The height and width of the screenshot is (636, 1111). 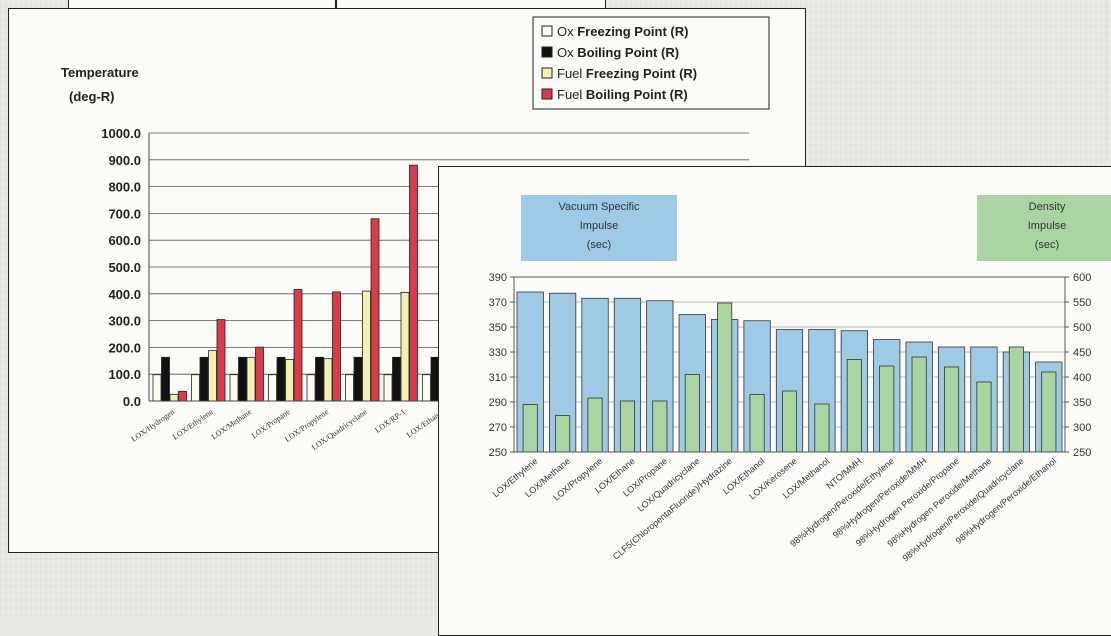 I want to click on right-y-tick-label: 550, so click(x=1082, y=303).